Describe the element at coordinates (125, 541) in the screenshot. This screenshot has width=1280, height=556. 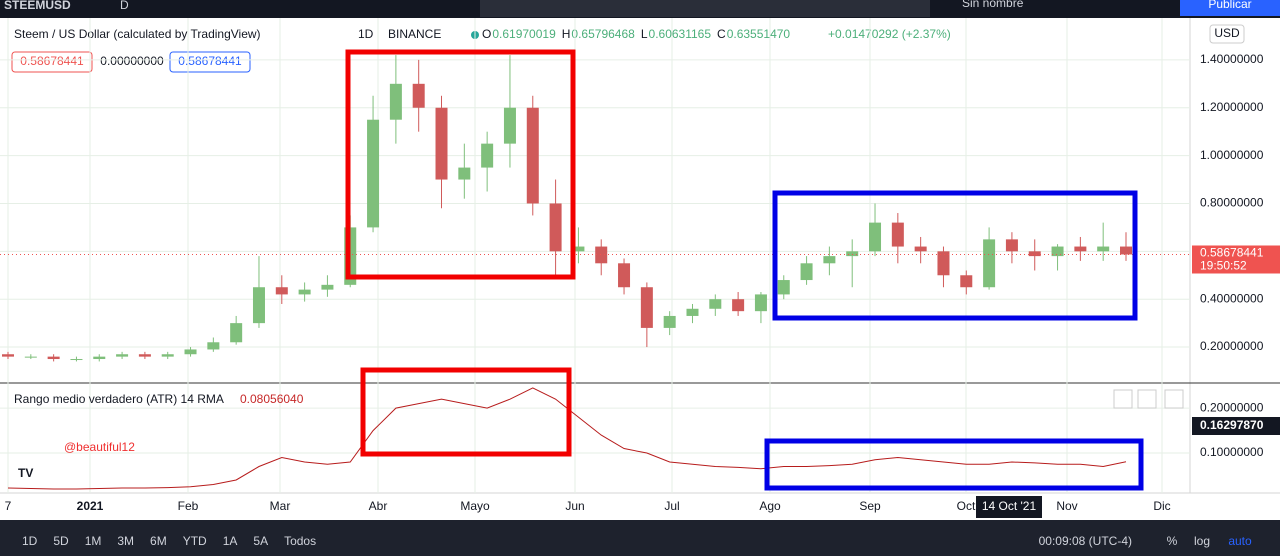
I see `range-button: 3M` at that location.